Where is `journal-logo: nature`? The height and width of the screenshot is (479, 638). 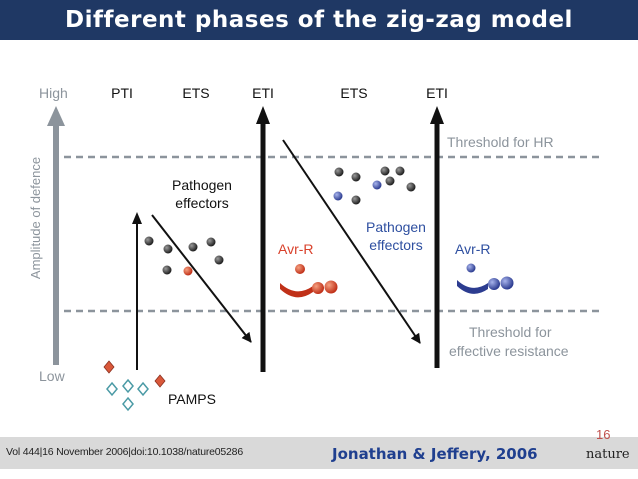 journal-logo: nature is located at coordinates (608, 454).